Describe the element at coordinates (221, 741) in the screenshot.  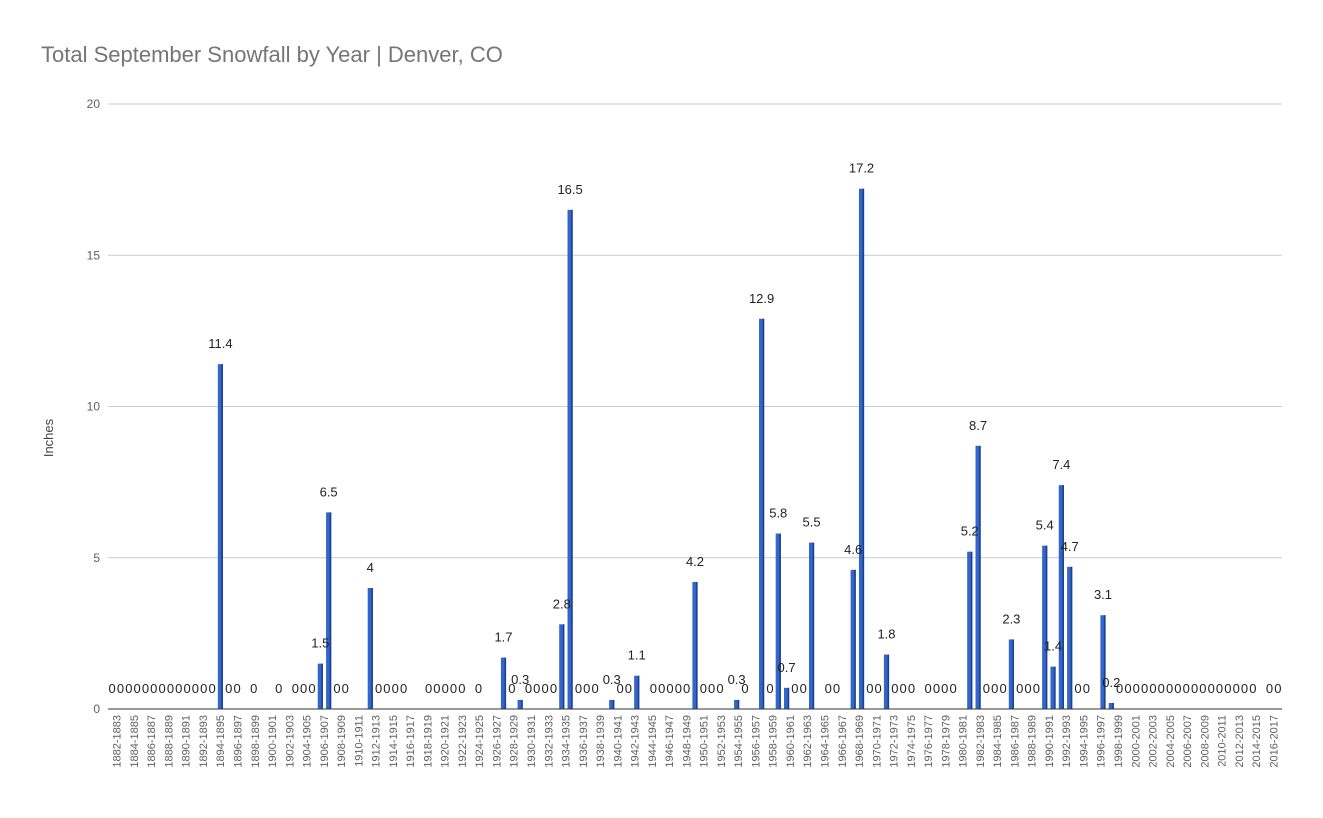
I see `x-tick-label: 1894-1895` at that location.